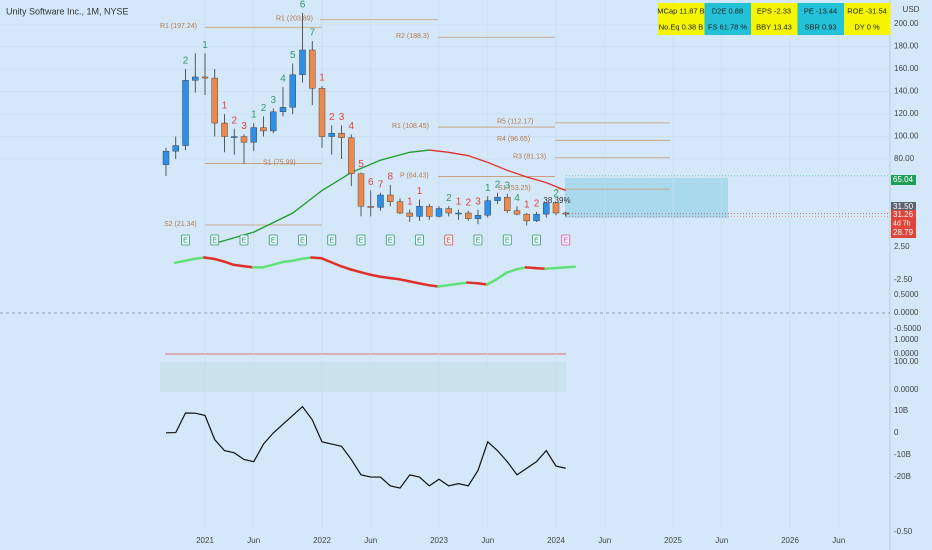 The height and width of the screenshot is (550, 932). Describe the element at coordinates (390, 177) in the screenshot. I see `td-count: 8` at that location.